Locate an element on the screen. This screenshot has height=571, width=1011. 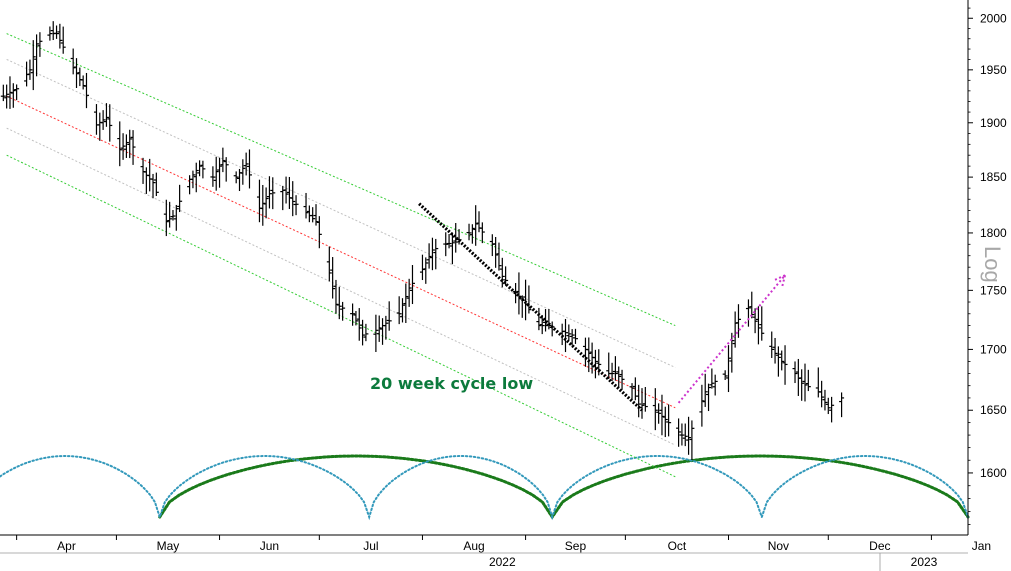
projection-arrow is located at coordinates (731, 339).